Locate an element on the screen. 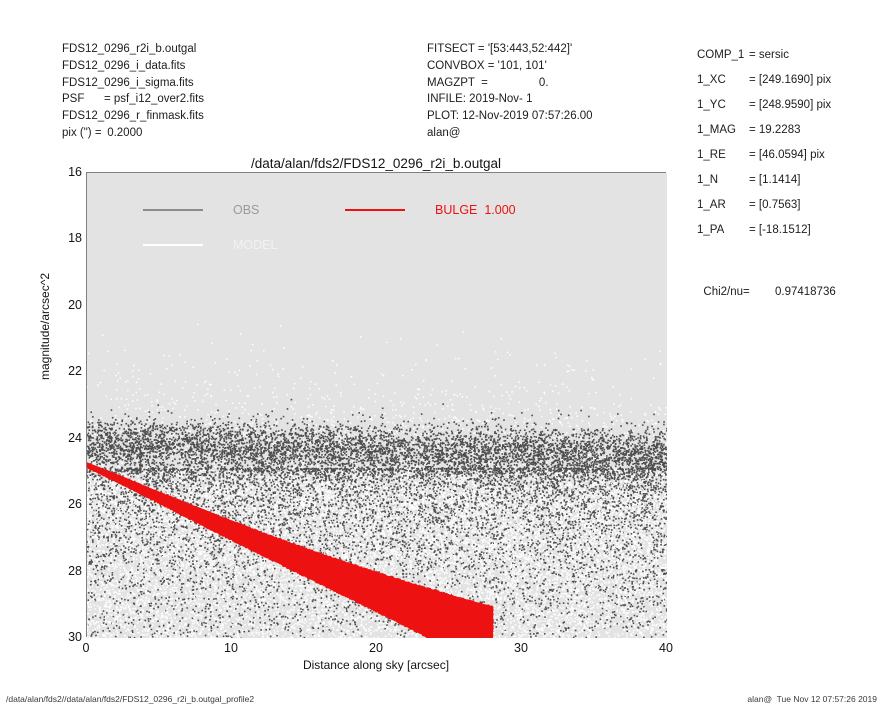 This screenshot has height=708, width=885. param-value: = [249.1690] pix is located at coordinates (790, 80).